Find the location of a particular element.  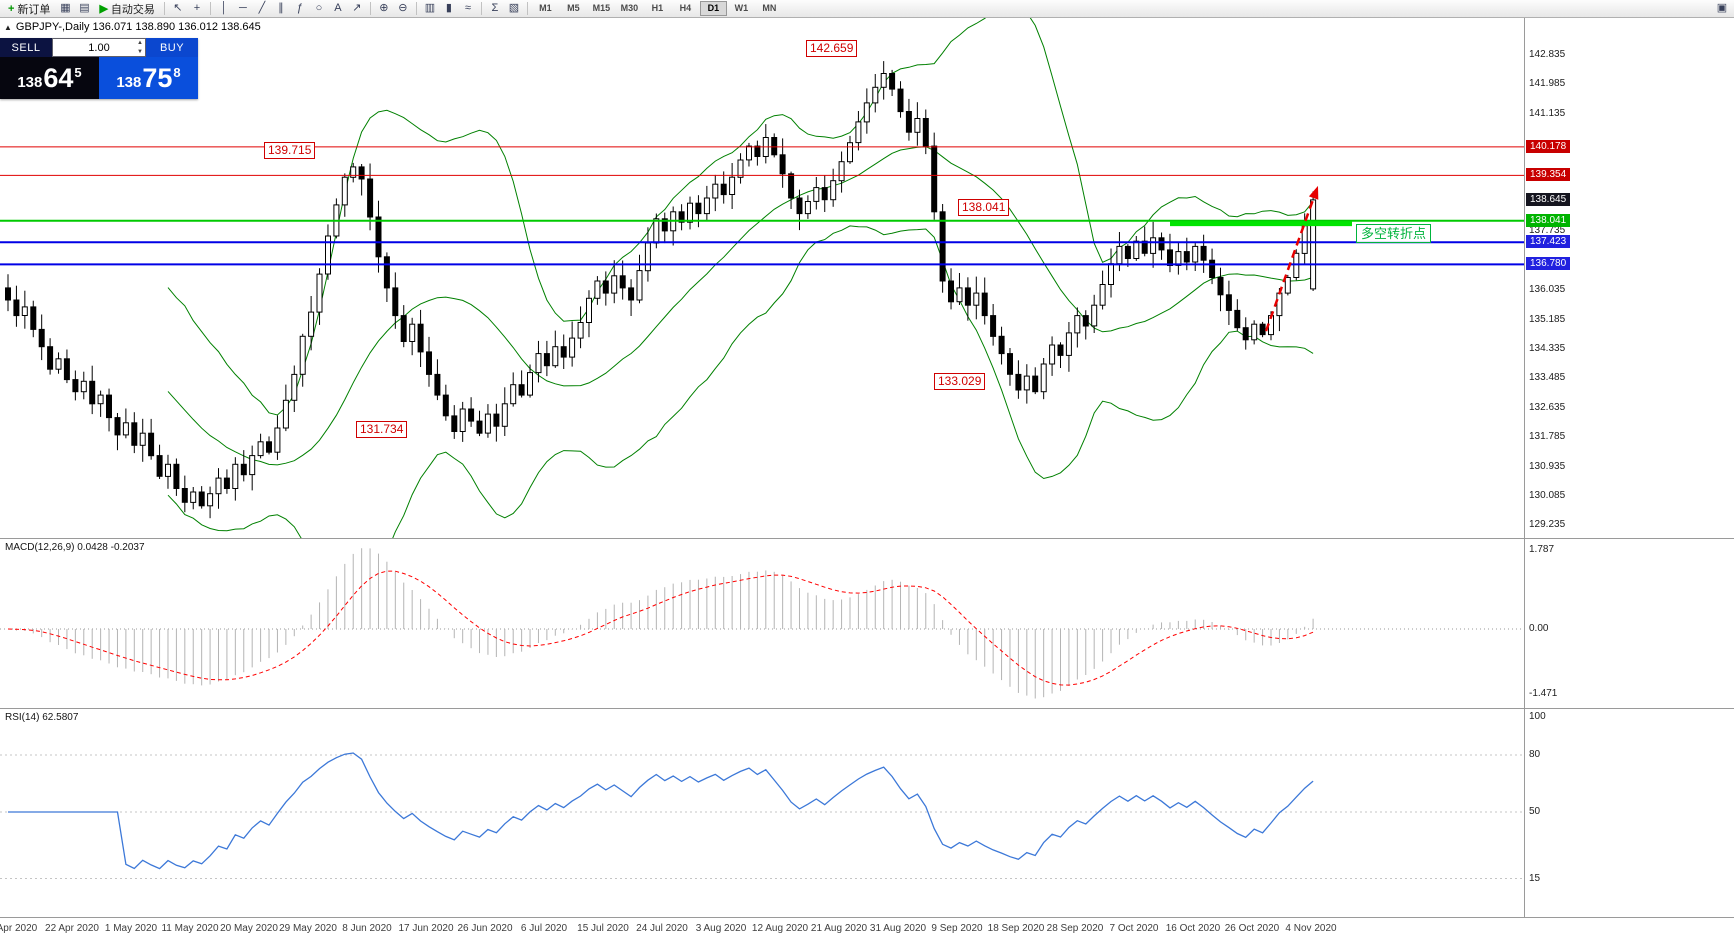

vertical-line-icon: │ is located at coordinates (224, 8).